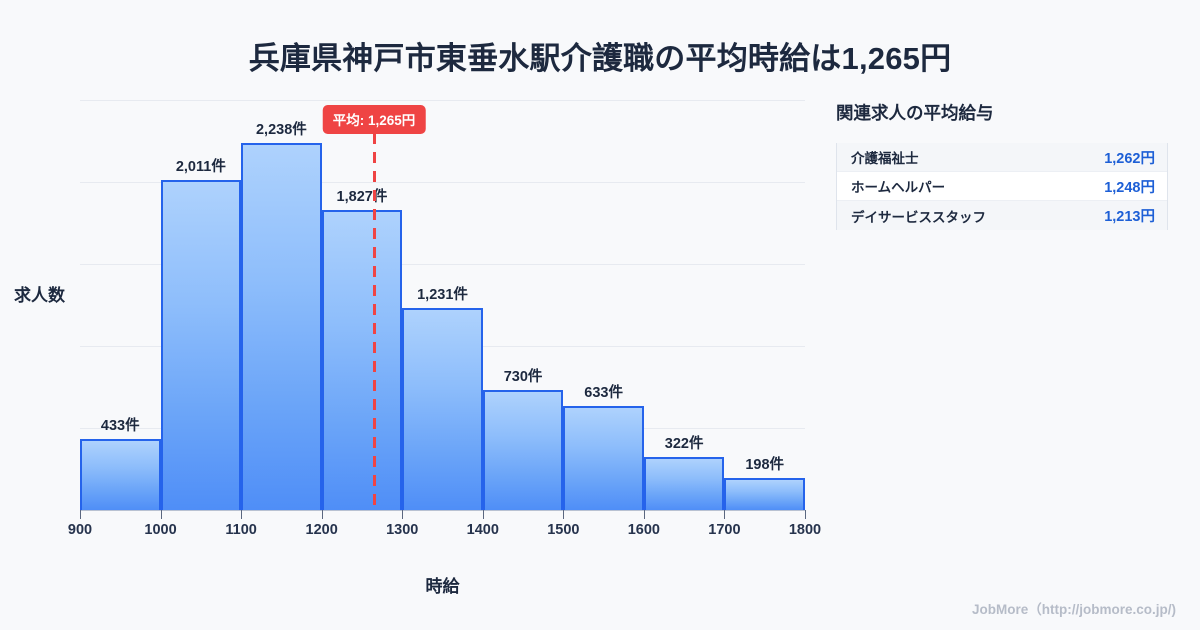 This screenshot has height=630, width=1200. I want to click on salary-row: ホームヘルパー 1,248円, so click(1002, 186).